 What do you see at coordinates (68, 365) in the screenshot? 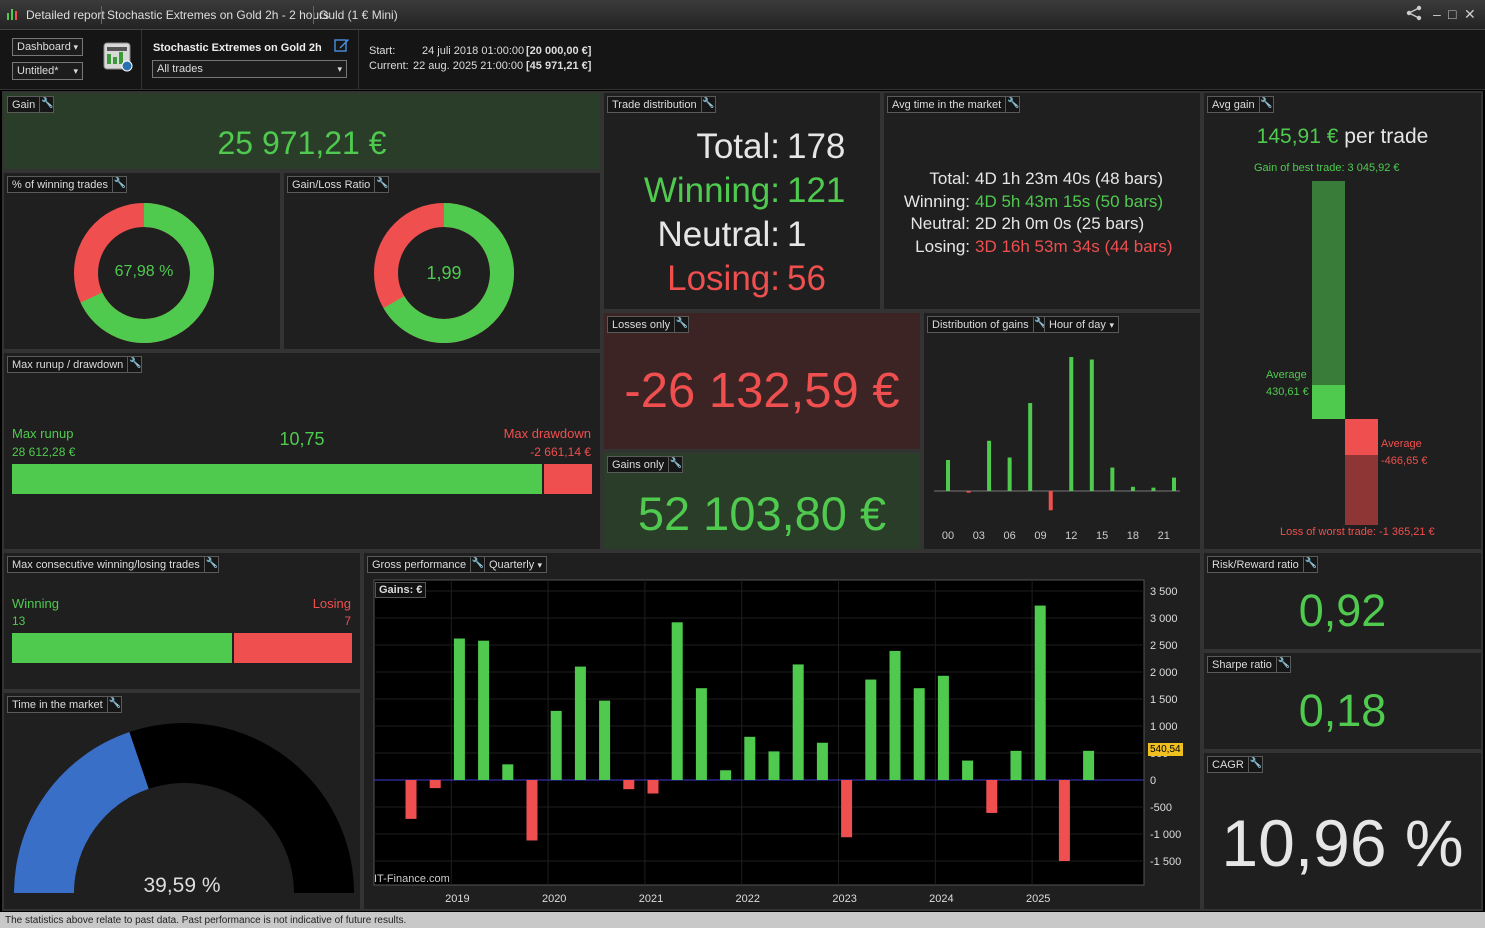
I see `panel-title: Max runup / drawdown` at bounding box center [68, 365].